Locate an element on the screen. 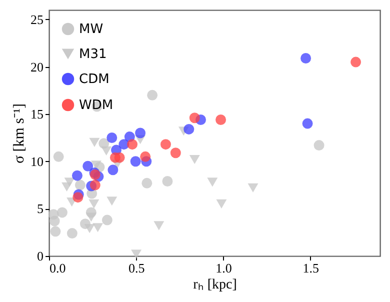 This screenshot has height=302, width=390. x-tick-label: 0.5 is located at coordinates (136, 268).